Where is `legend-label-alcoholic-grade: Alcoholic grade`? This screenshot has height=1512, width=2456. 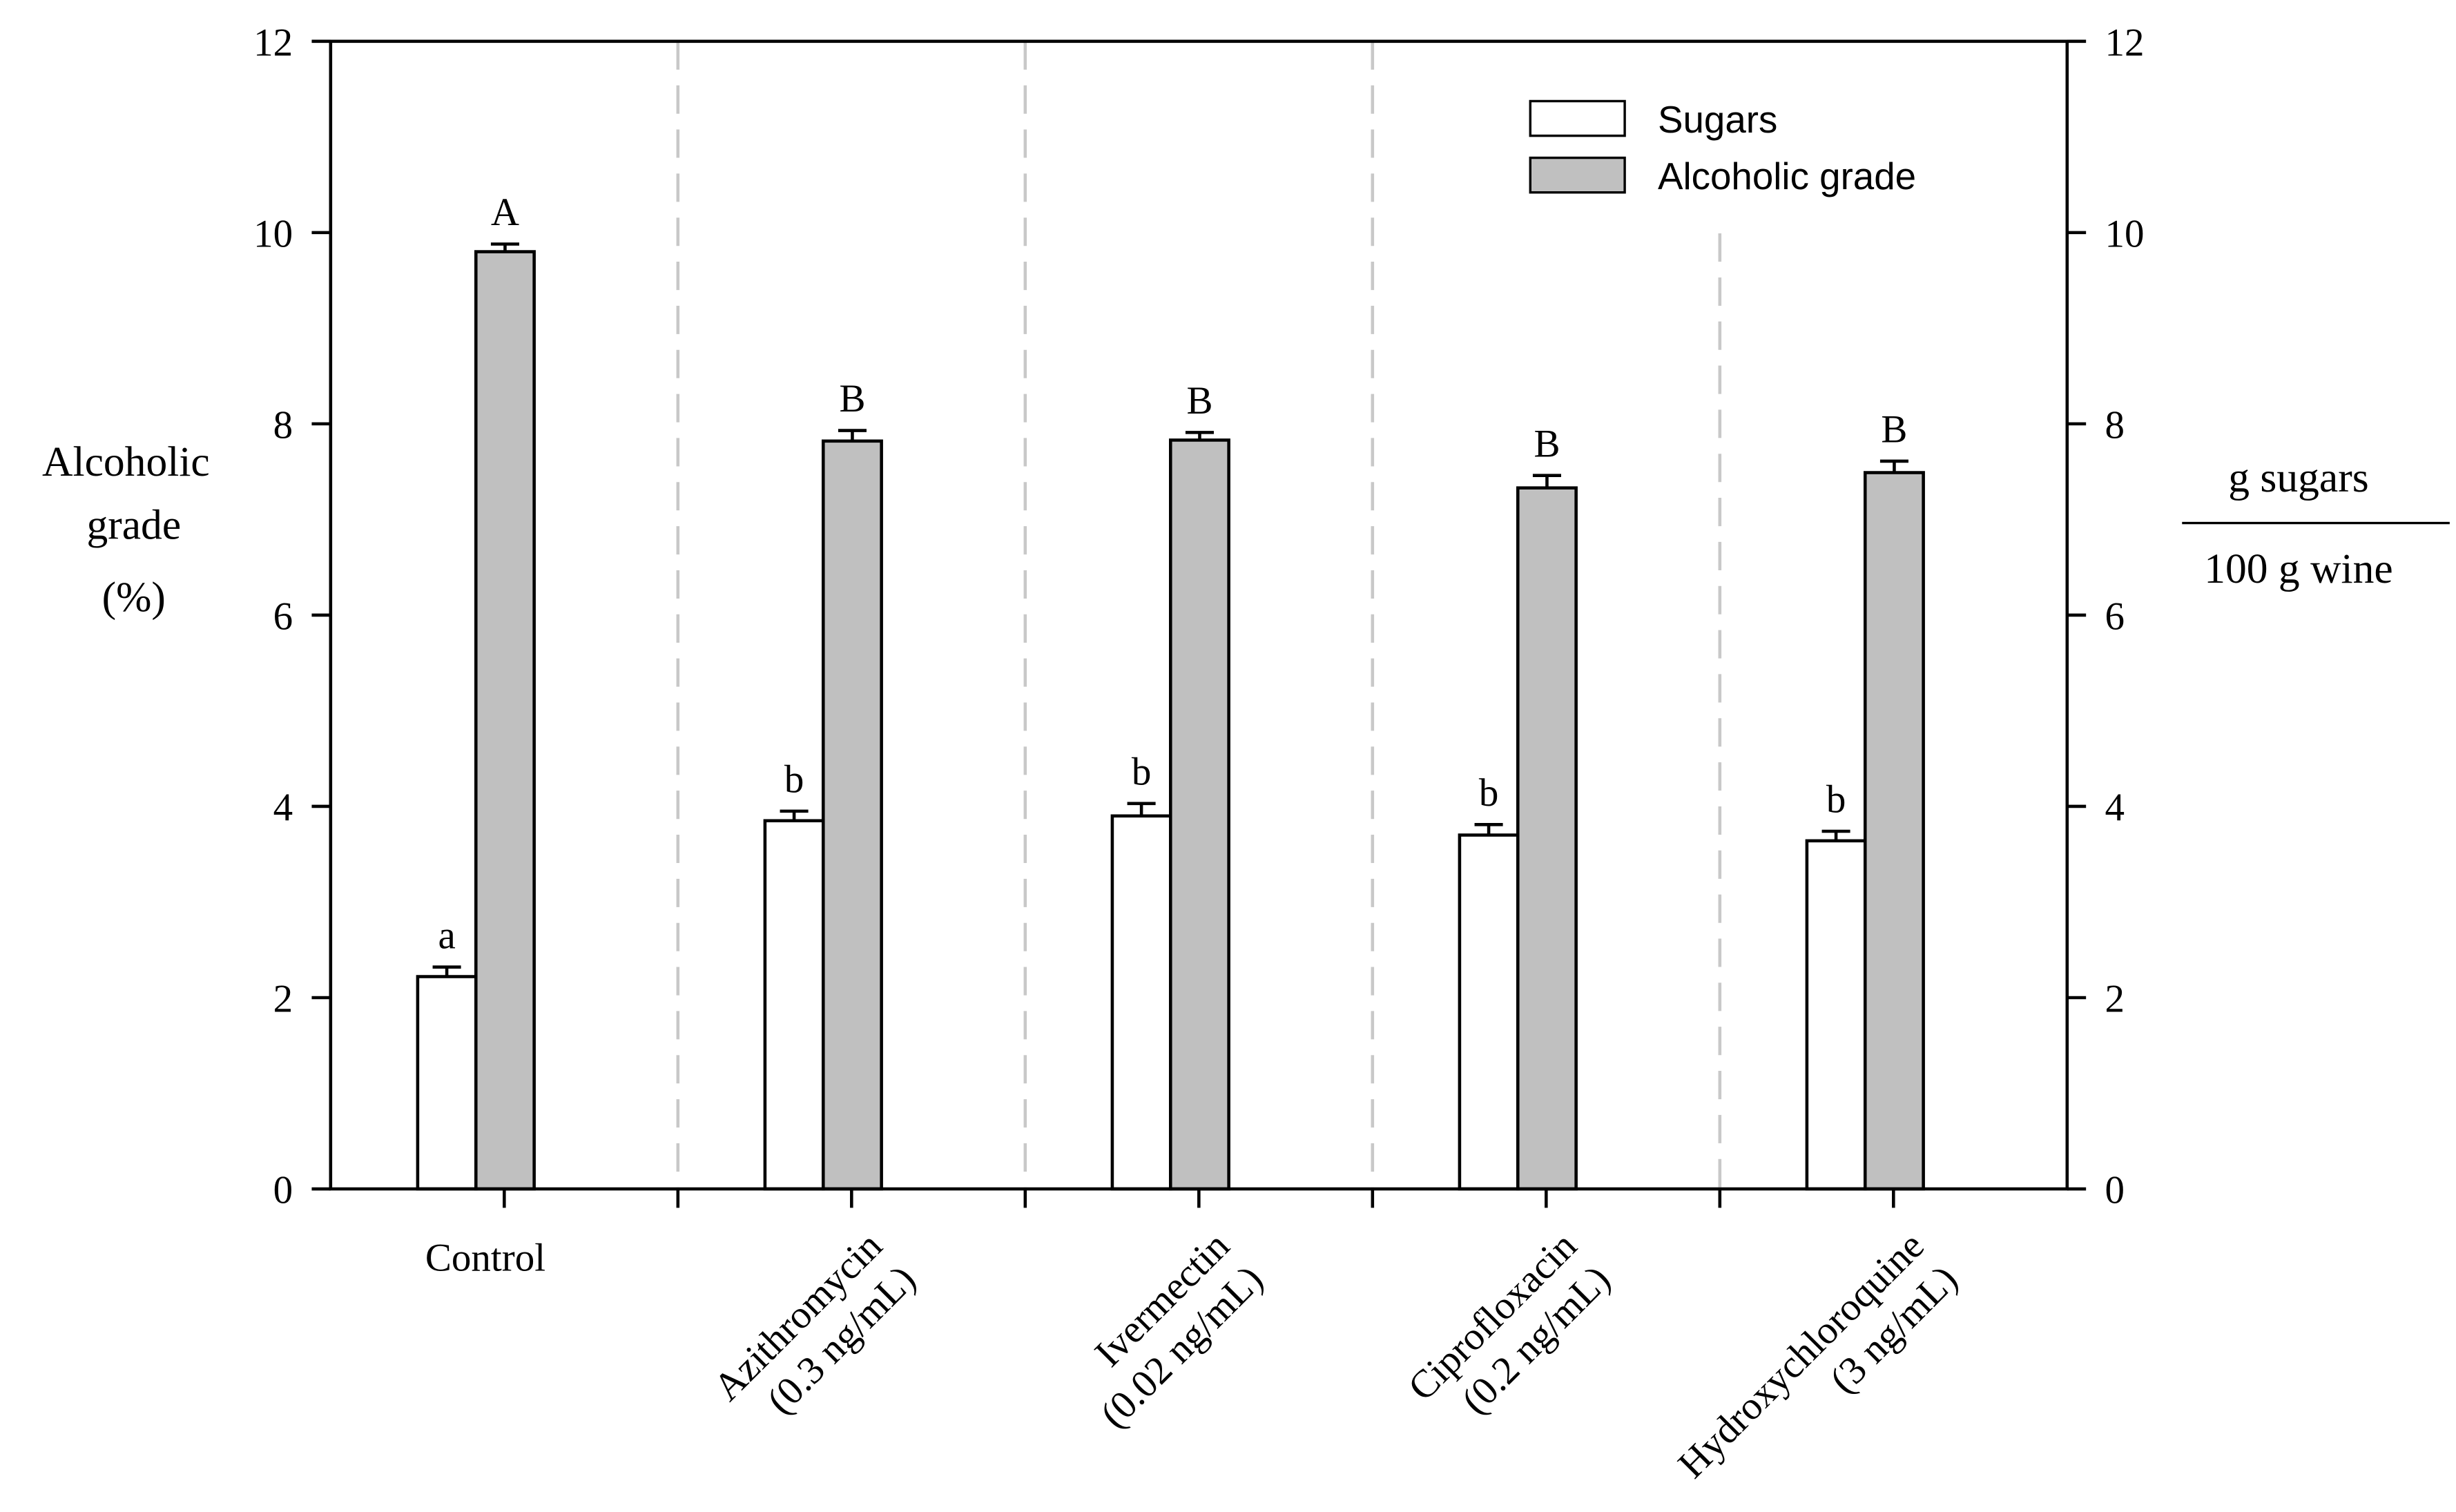
legend-label-alcoholic-grade: Alcoholic grade is located at coordinates (1787, 176).